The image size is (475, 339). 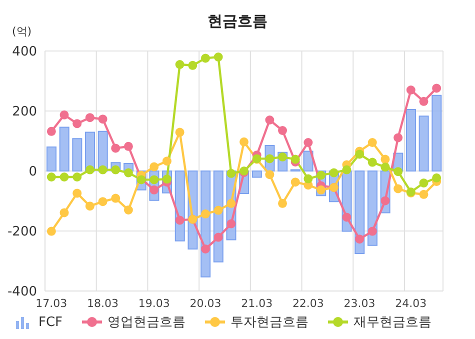 I want to click on y-axis-title: (억), so click(x=22, y=31).